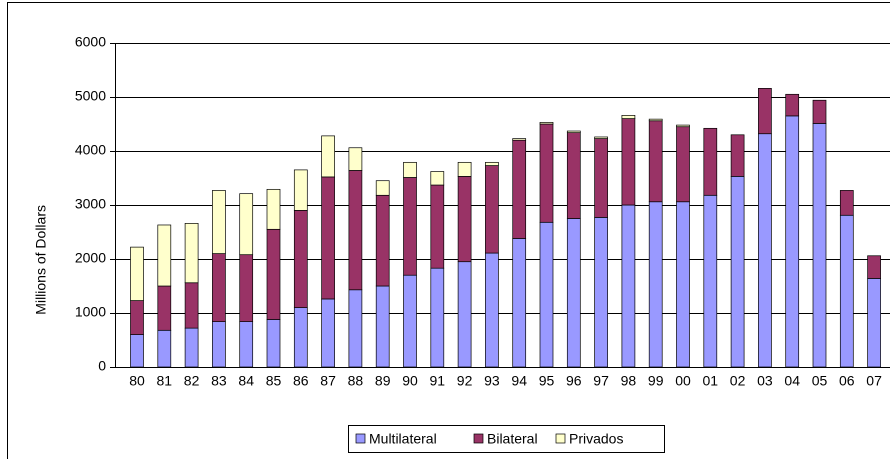  Describe the element at coordinates (102, 366) in the screenshot. I see `y-tick-label: 0` at that location.